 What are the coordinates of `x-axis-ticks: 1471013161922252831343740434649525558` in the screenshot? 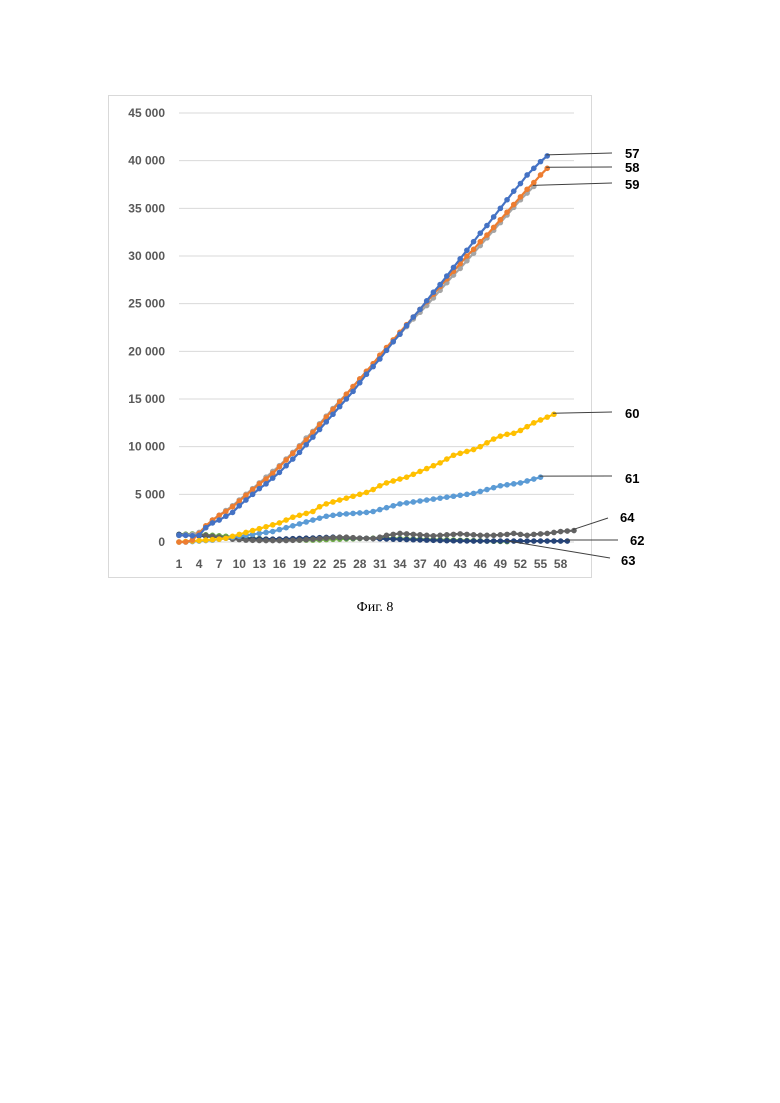 It's located at (372, 564).